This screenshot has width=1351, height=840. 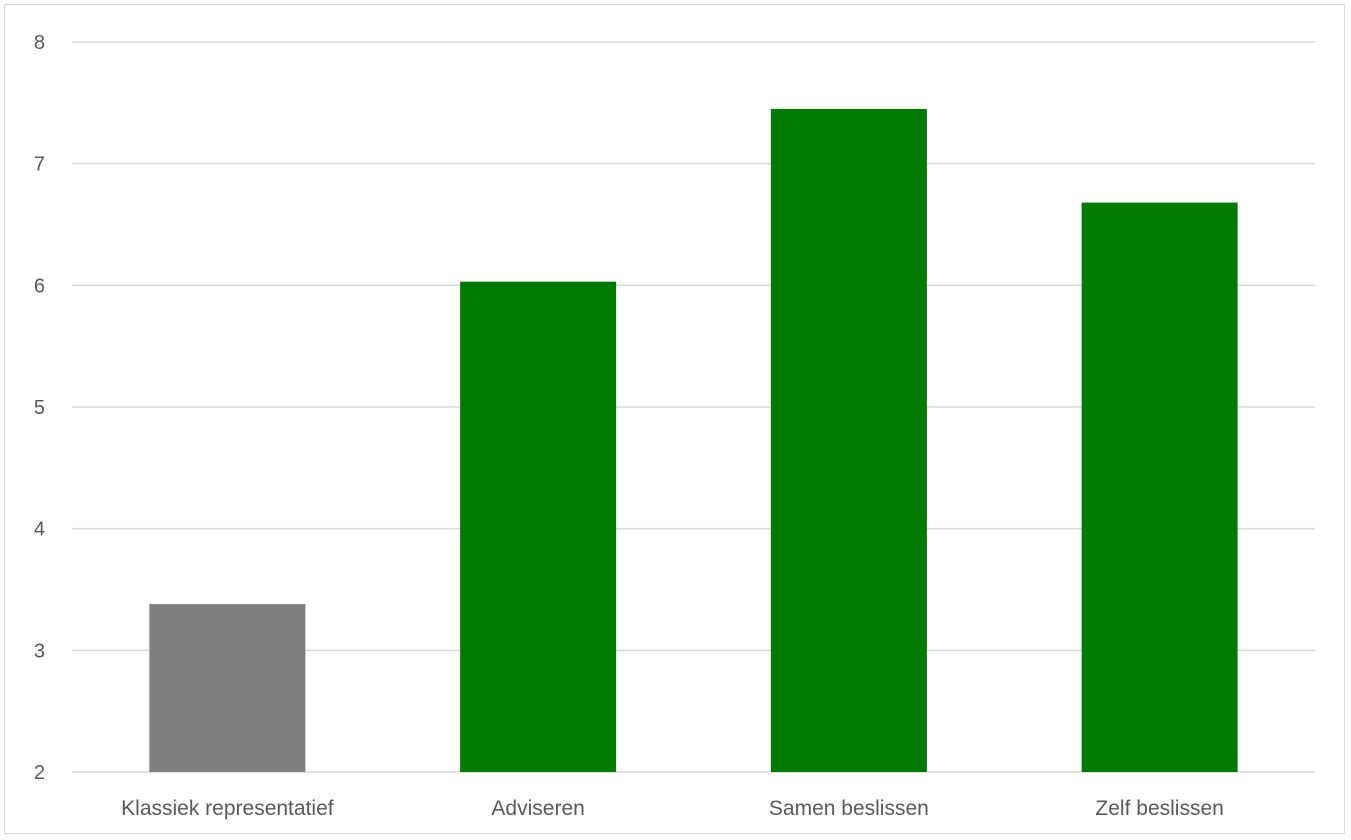 What do you see at coordinates (39, 651) in the screenshot?
I see `y-tick-label: 3` at bounding box center [39, 651].